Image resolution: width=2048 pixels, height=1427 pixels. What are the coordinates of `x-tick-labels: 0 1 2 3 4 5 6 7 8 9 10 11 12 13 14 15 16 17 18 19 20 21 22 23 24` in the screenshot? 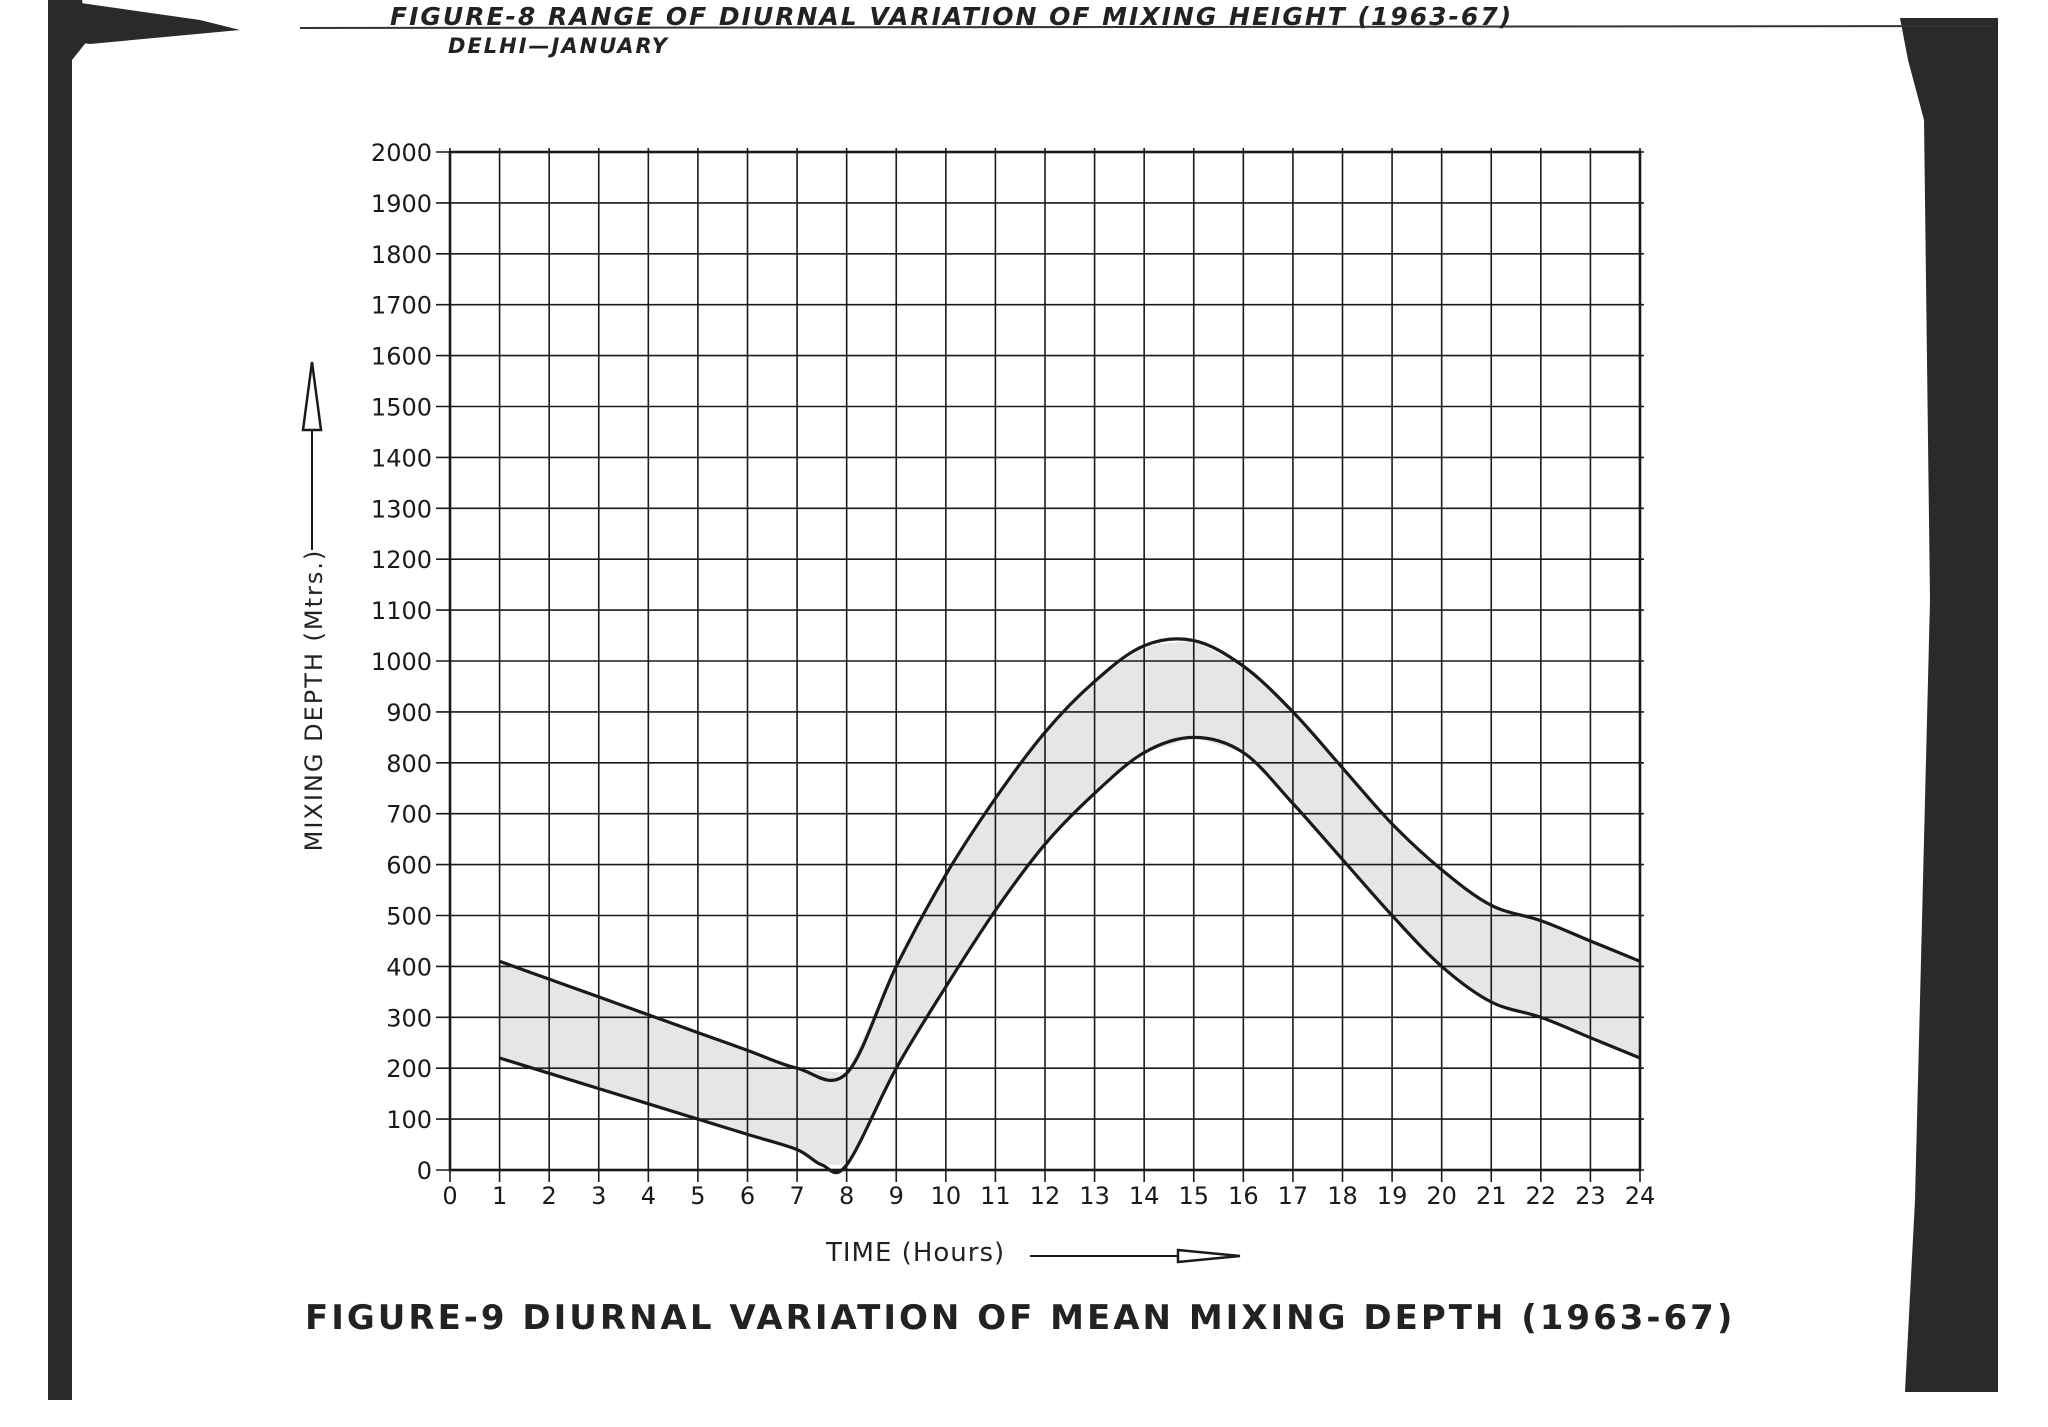 It's located at (1048, 1196).